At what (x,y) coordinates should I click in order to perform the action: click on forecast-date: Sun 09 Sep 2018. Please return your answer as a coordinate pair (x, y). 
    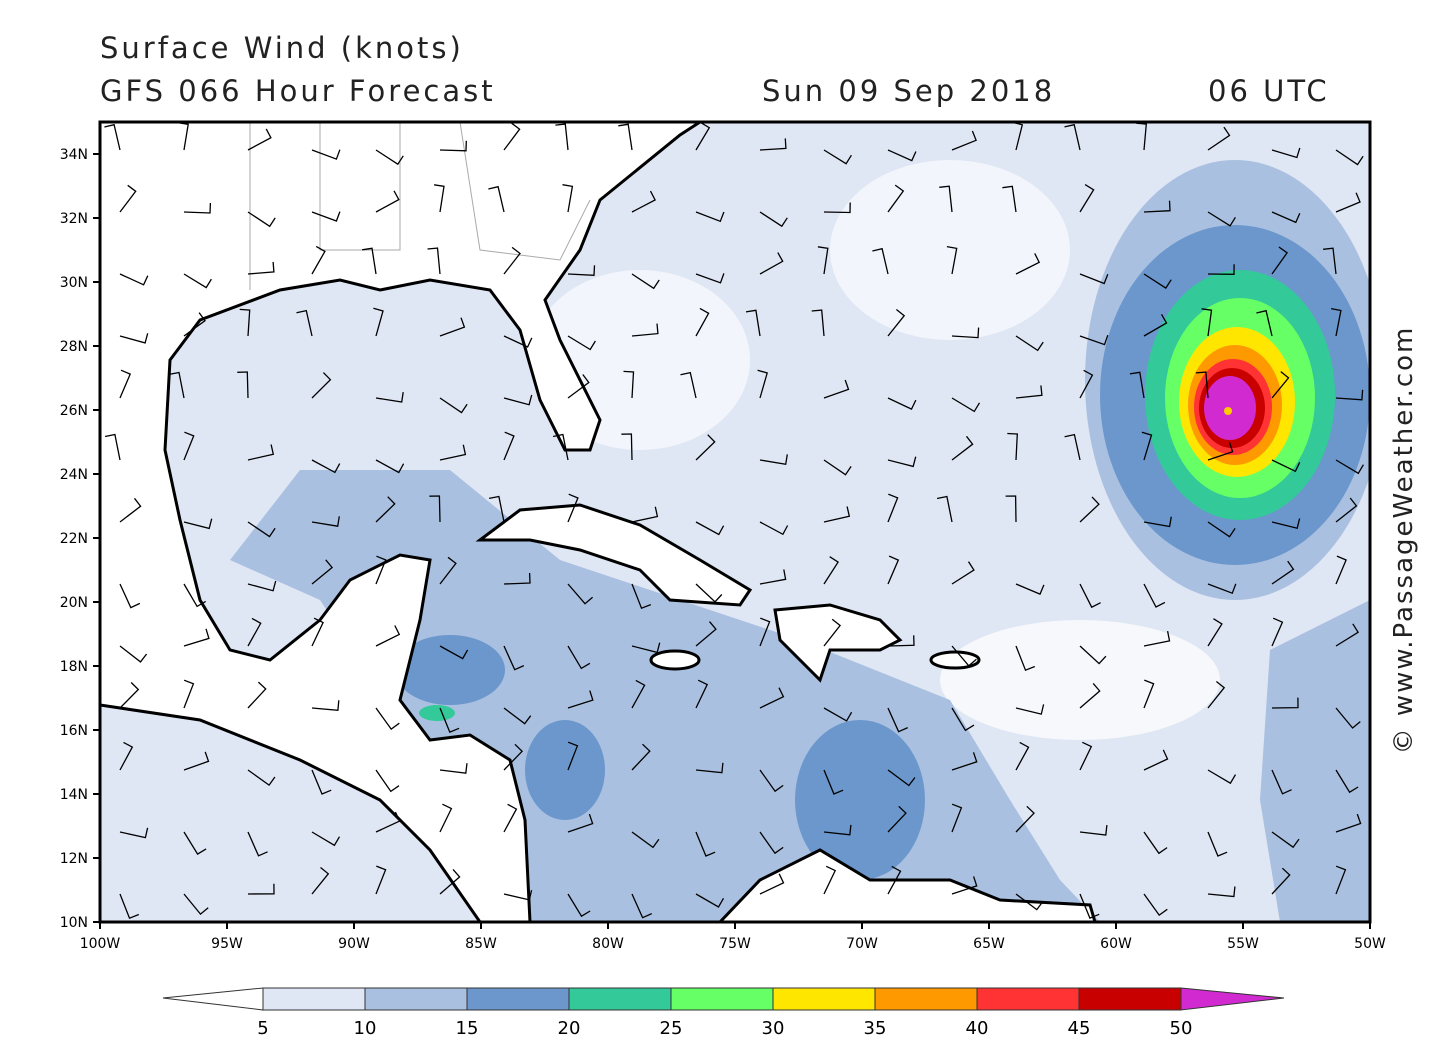
    Looking at the image, I should click on (908, 91).